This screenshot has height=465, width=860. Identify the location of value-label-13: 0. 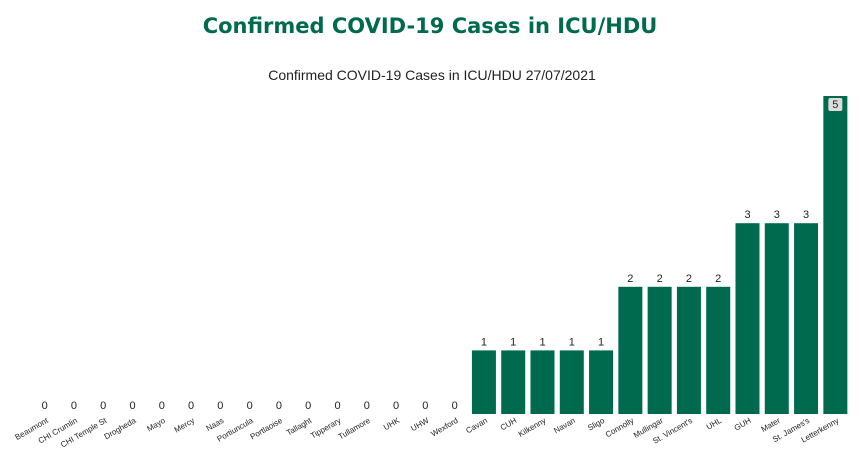
(425, 406).